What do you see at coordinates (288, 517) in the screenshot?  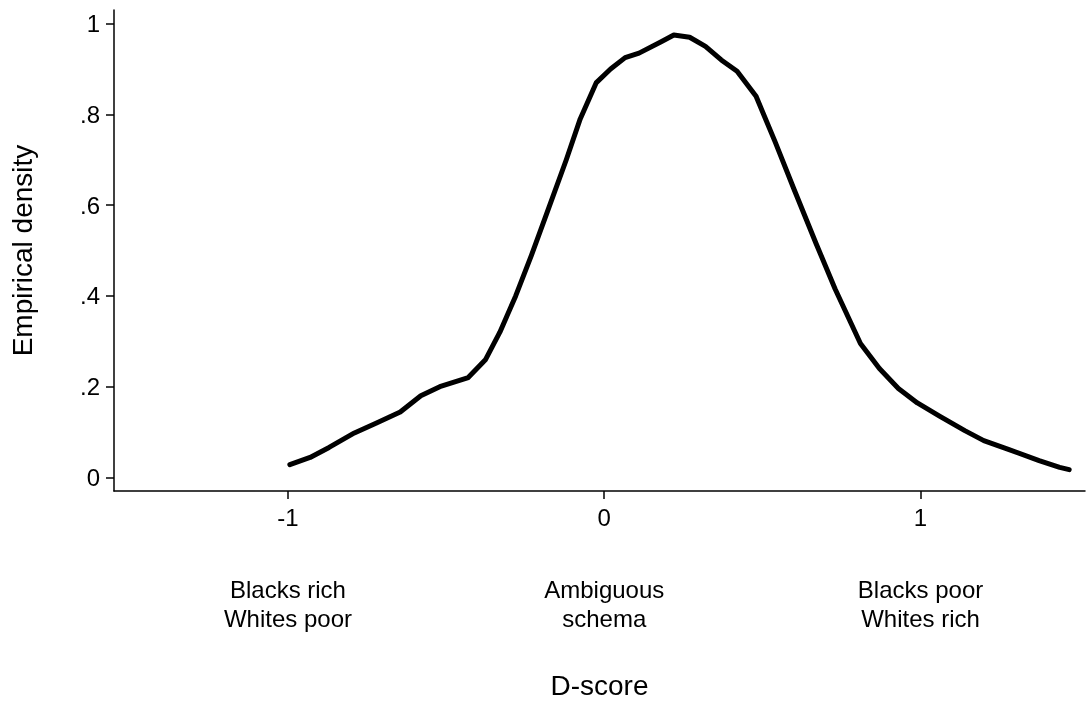 I see `x-tick-label: -1` at bounding box center [288, 517].